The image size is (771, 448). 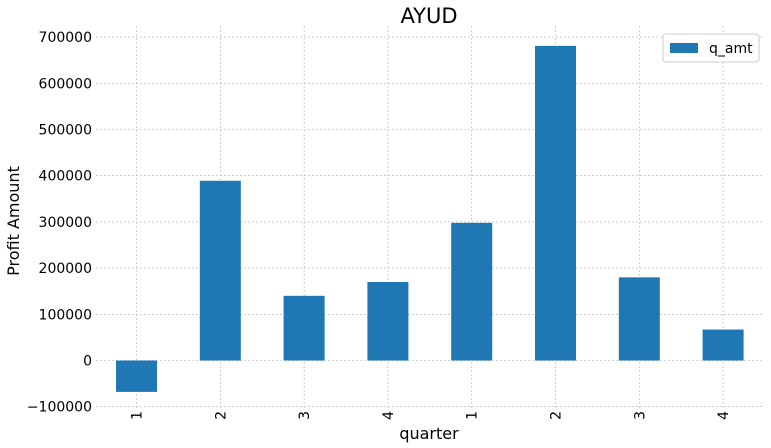 What do you see at coordinates (731, 49) in the screenshot?
I see `legend-label: q_amt` at bounding box center [731, 49].